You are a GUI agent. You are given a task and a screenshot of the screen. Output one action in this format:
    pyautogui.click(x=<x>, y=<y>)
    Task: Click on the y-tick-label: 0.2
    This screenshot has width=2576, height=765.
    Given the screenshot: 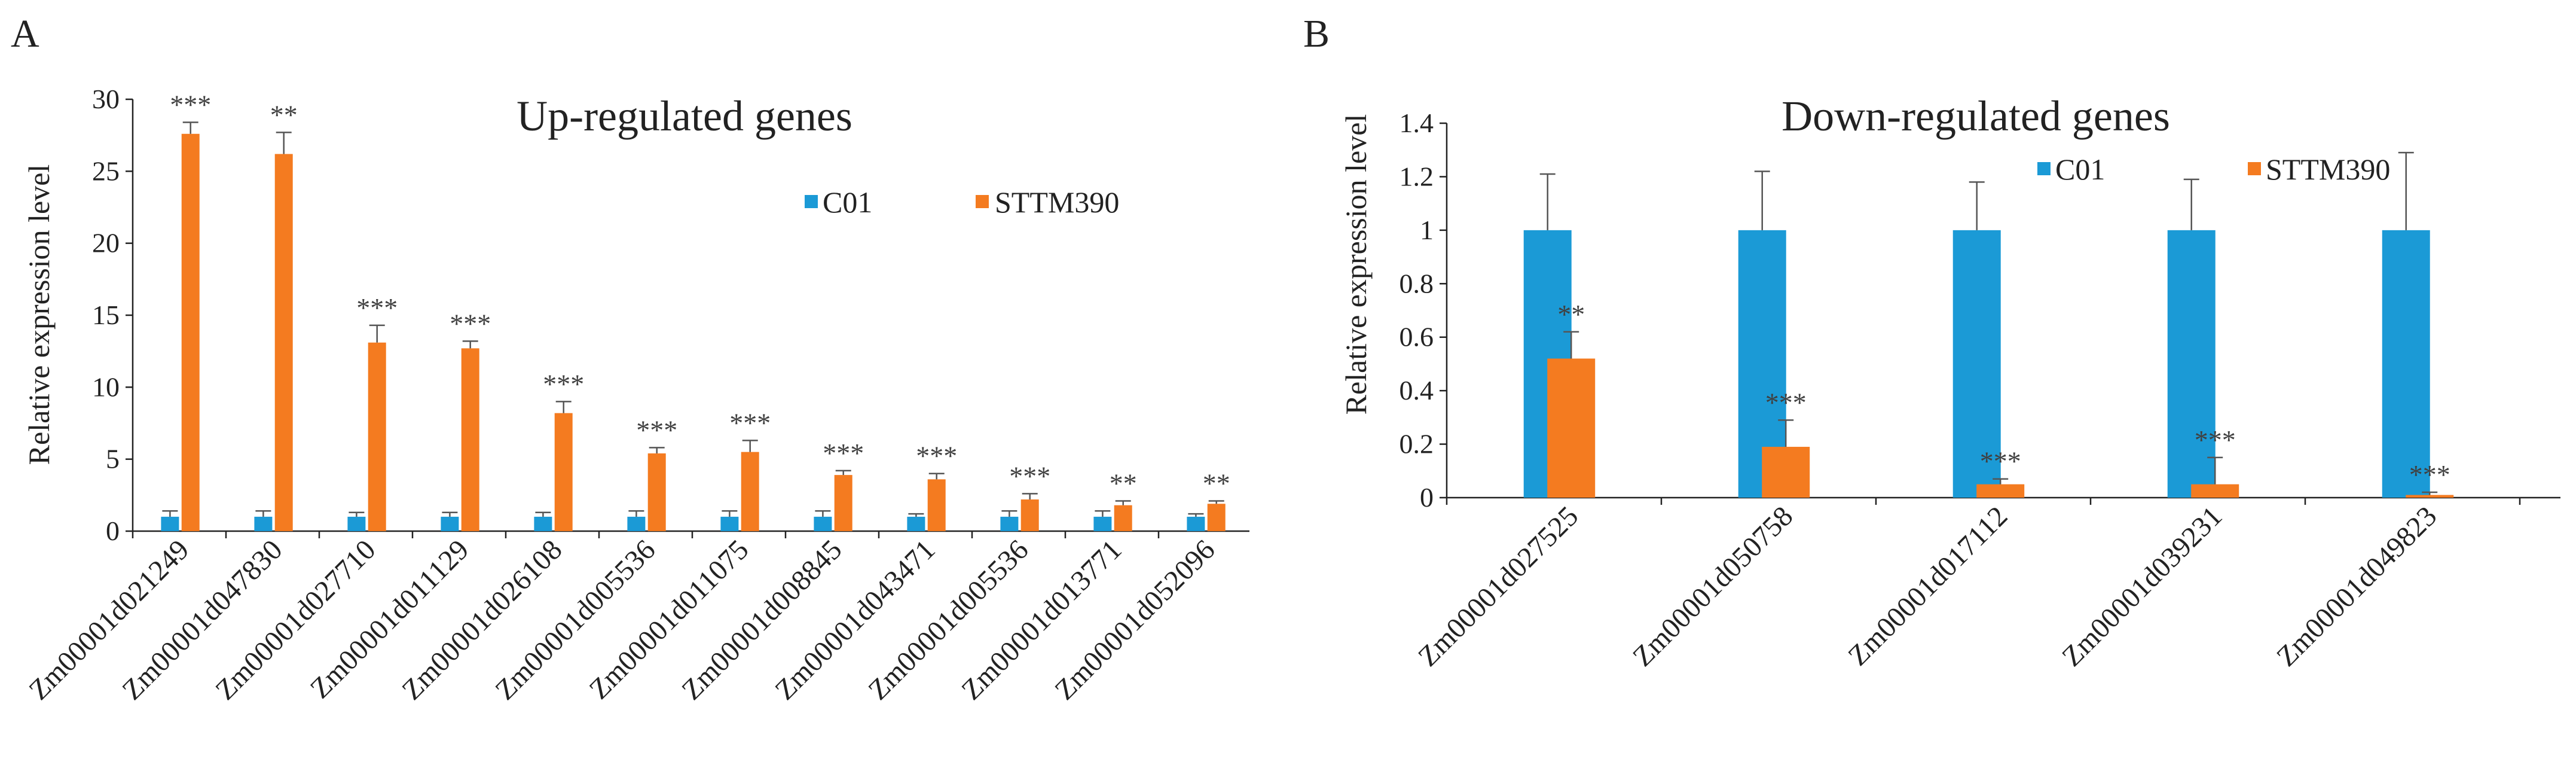 What is the action you would take?
    pyautogui.click(x=1417, y=444)
    